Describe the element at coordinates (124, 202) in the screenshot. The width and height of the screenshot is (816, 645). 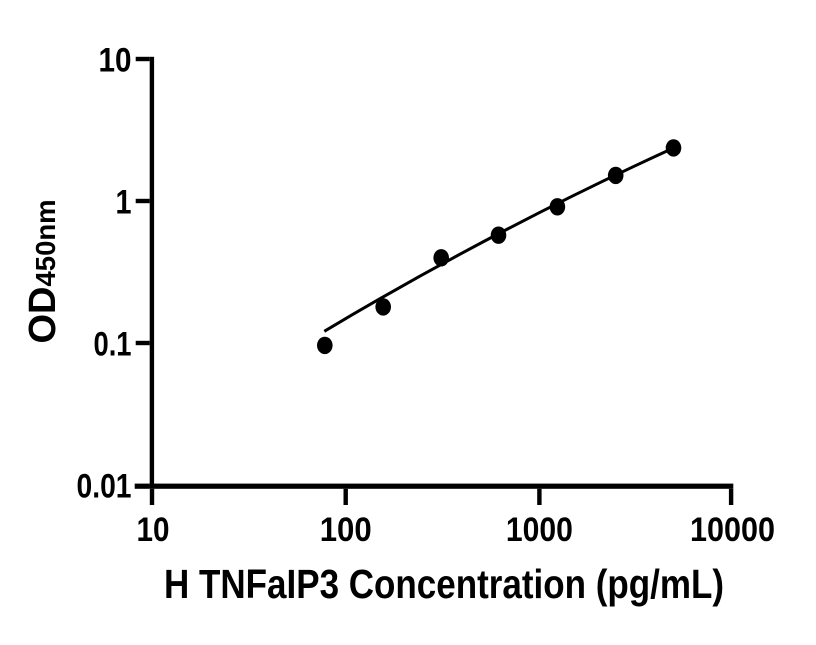
I see `svg-text: 1` at that location.